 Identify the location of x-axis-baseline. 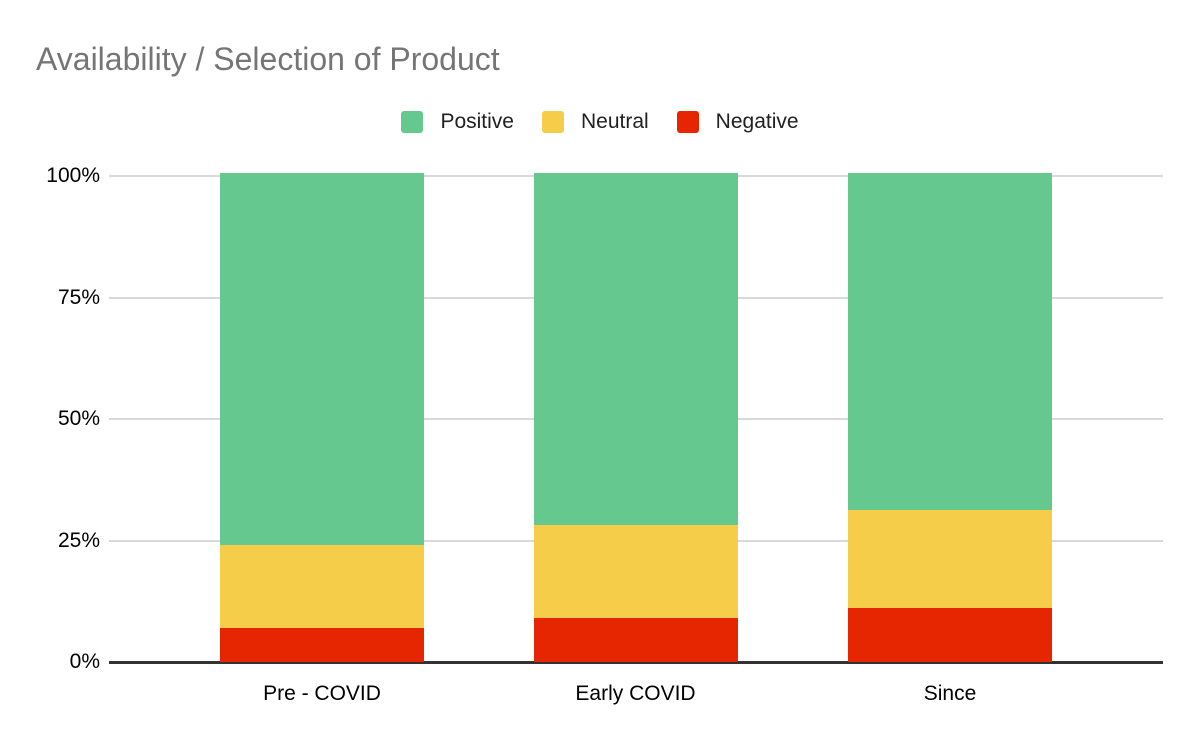
(636, 662).